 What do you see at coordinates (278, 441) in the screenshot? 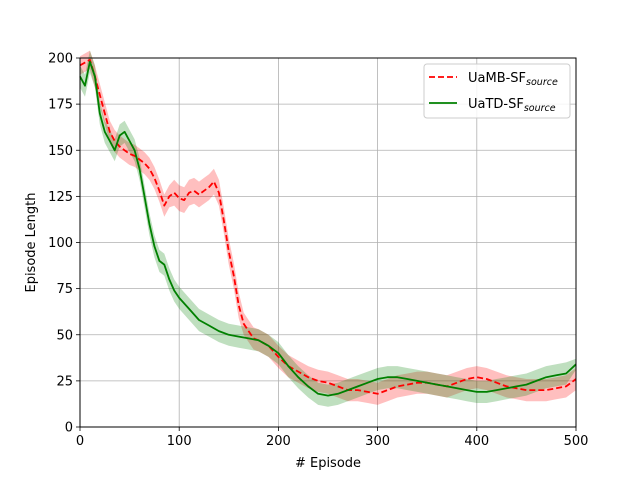
I see `x-tick-label: 200` at bounding box center [278, 441].